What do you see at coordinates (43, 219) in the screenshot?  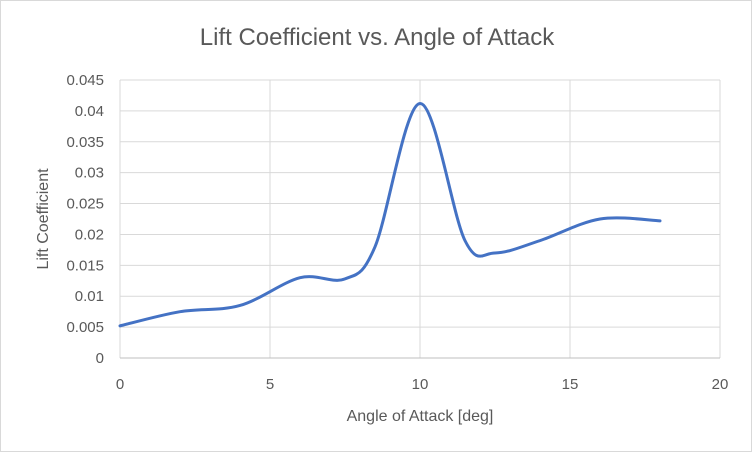 I see `y-axis-label: Lift Coefficient` at bounding box center [43, 219].